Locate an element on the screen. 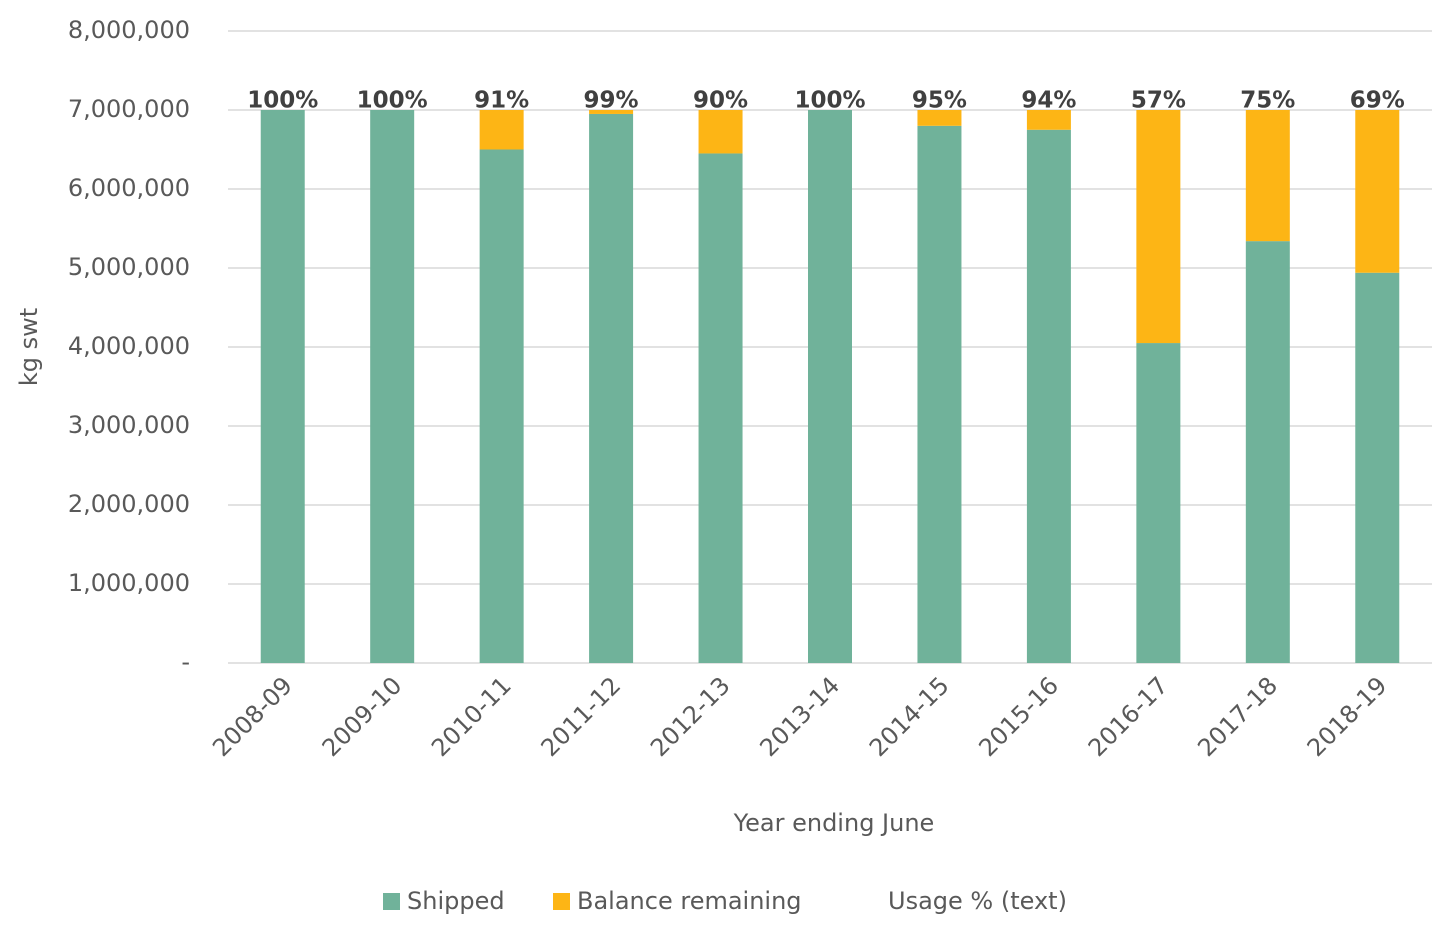 This screenshot has width=1432, height=928. y-axis-title: kg swt is located at coordinates (29, 347).